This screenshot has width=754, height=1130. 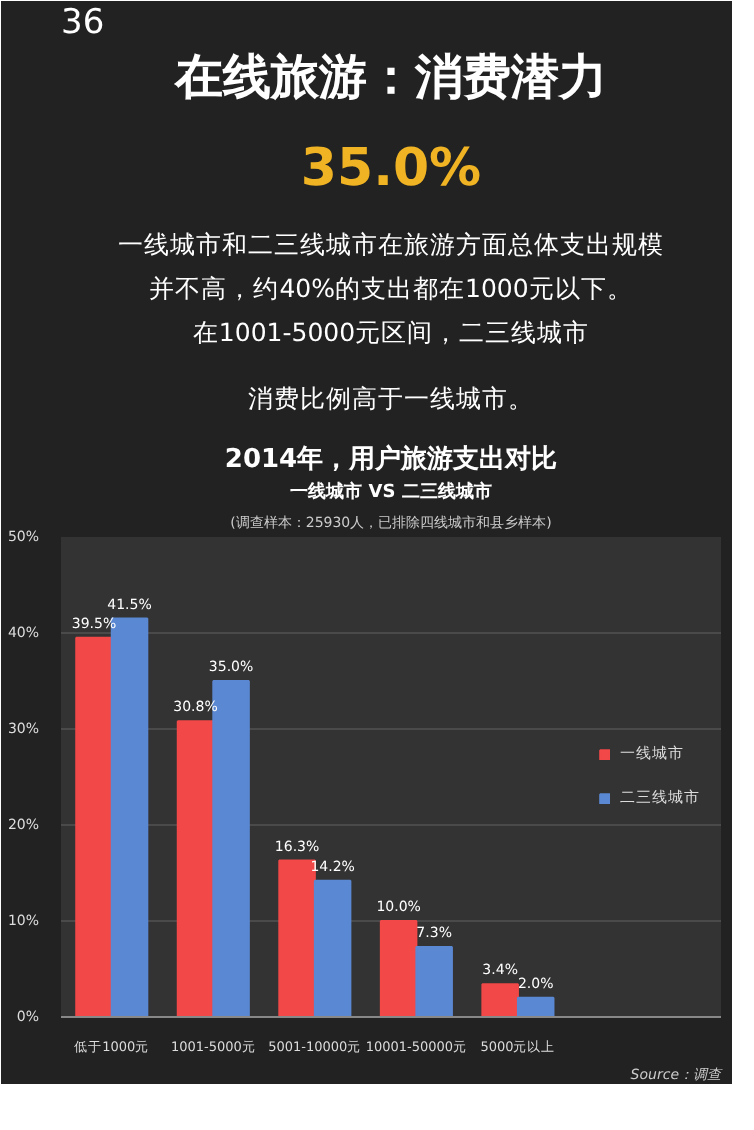 I want to click on text: 35.0%, so click(x=391, y=169).